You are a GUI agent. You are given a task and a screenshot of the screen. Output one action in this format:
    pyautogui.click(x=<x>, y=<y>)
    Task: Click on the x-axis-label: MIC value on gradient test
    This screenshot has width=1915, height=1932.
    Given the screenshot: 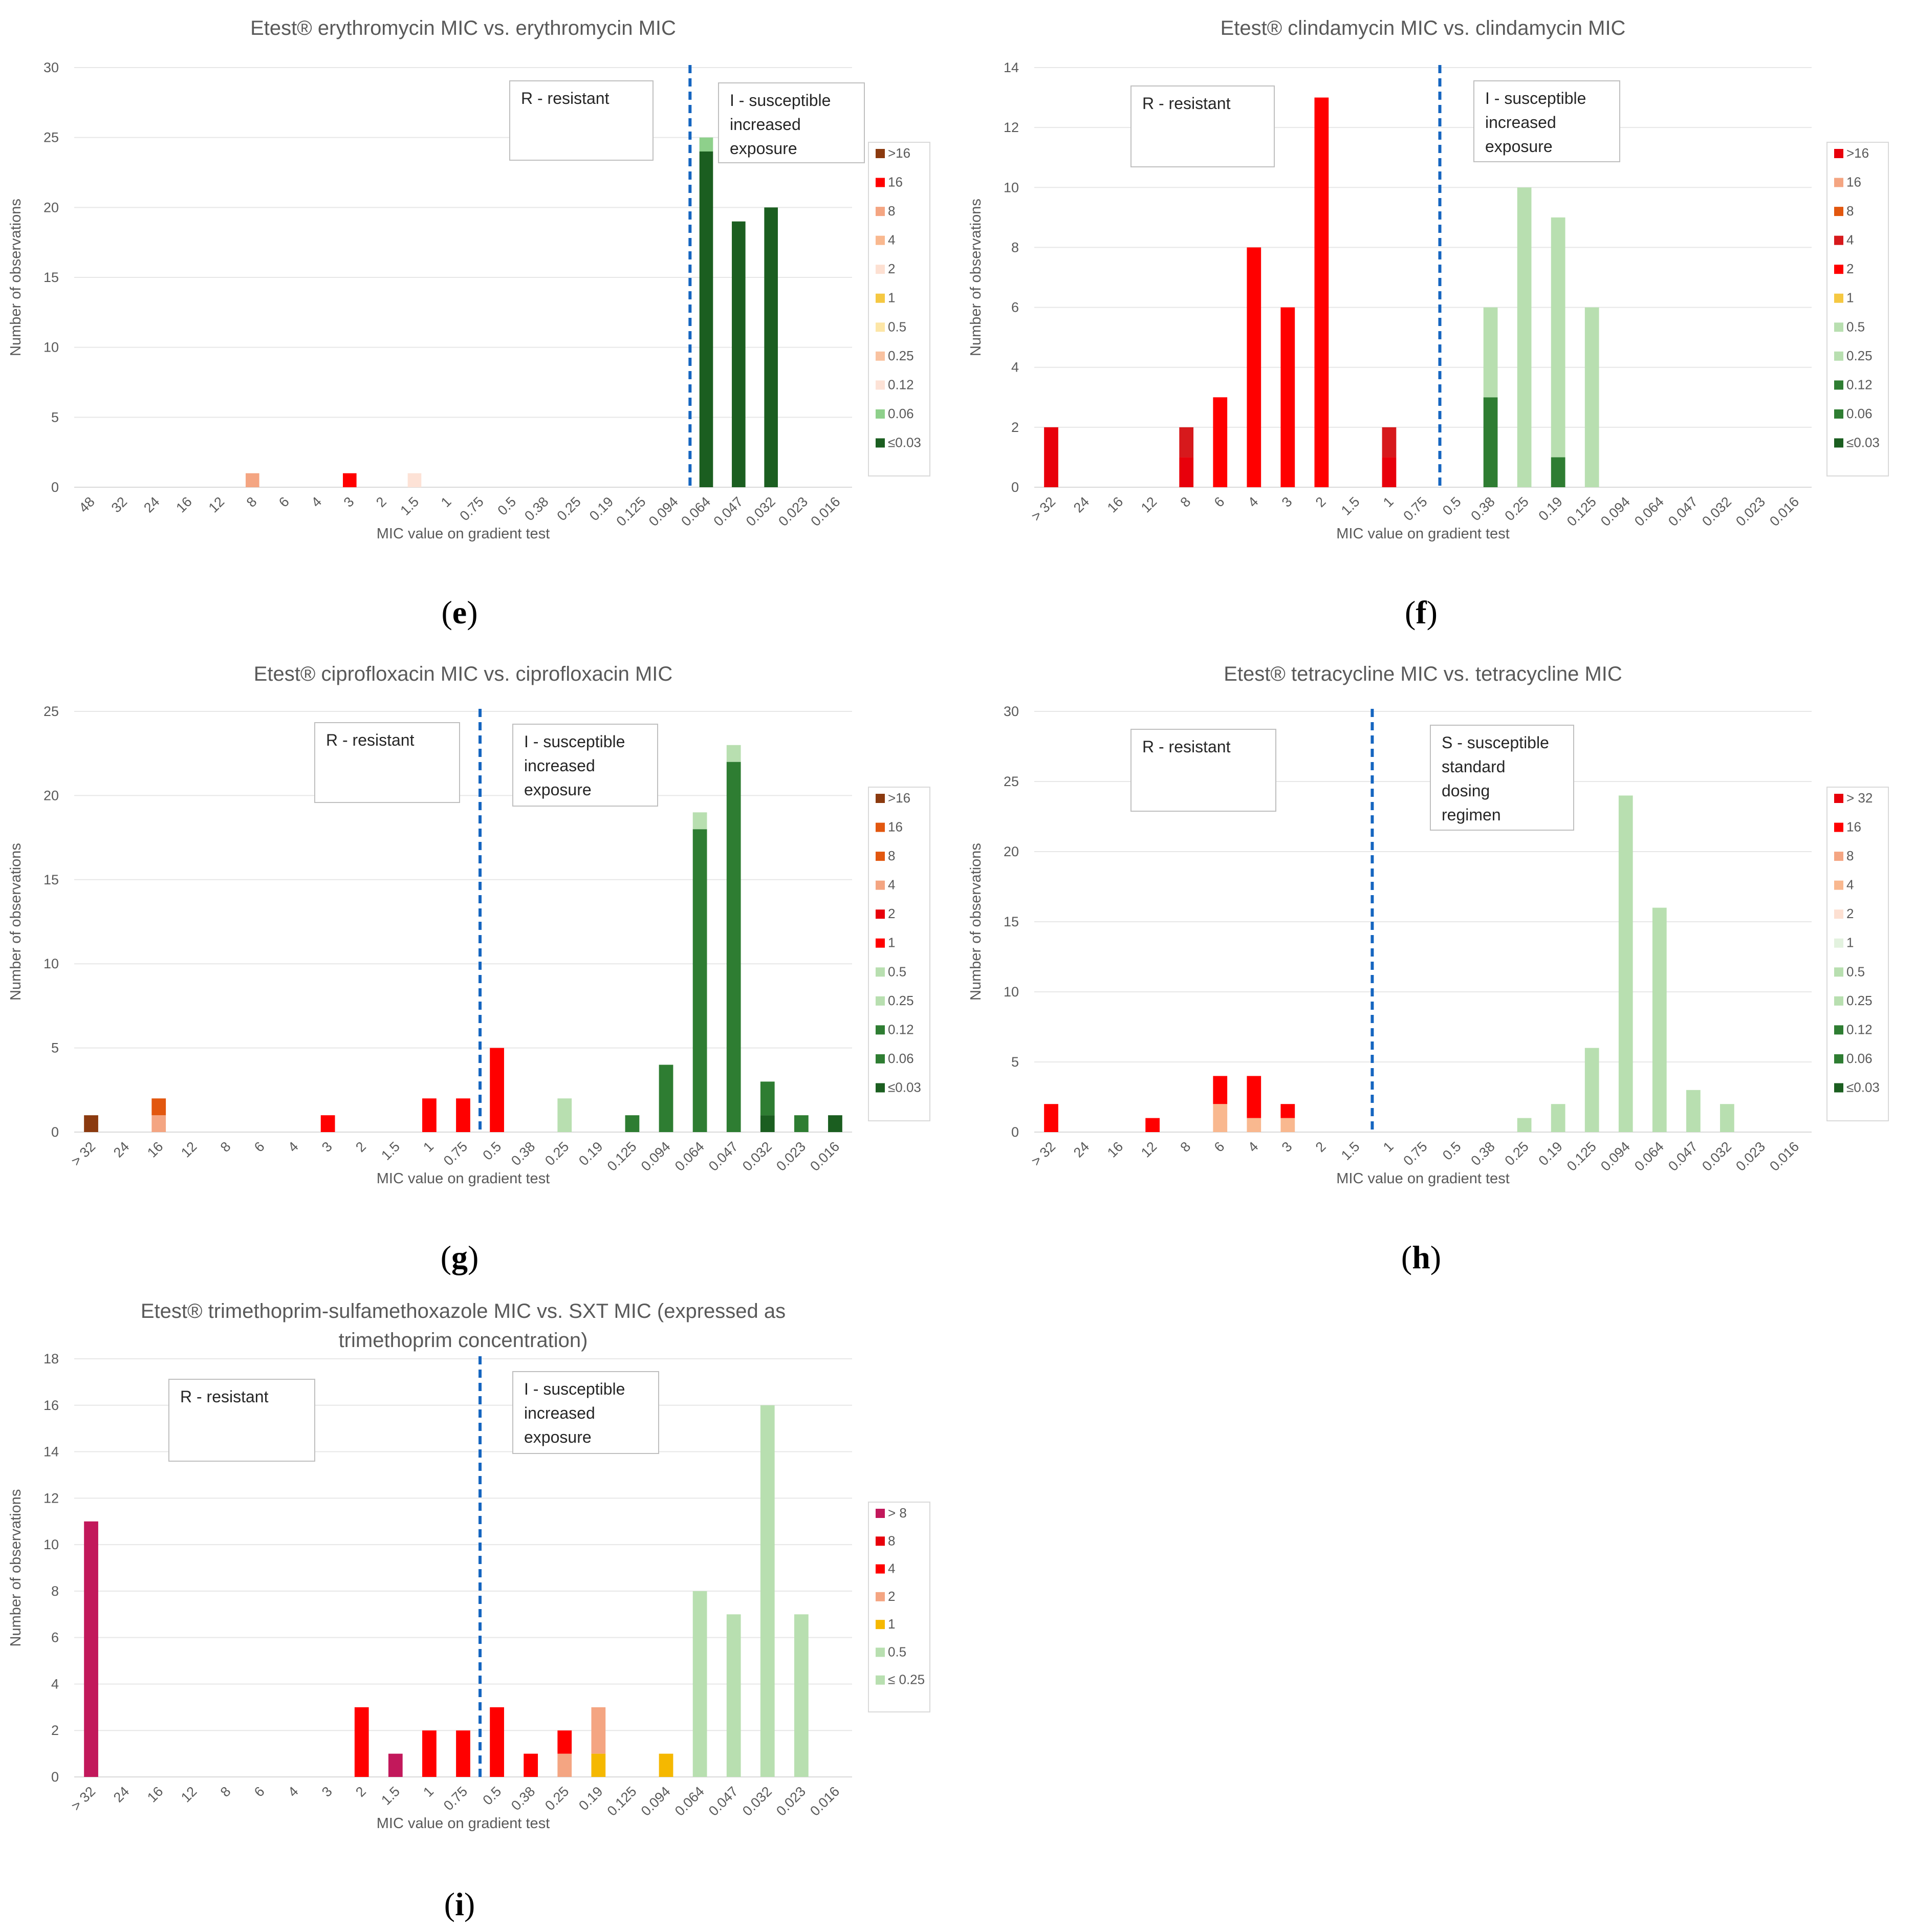 What is the action you would take?
    pyautogui.click(x=1423, y=1178)
    